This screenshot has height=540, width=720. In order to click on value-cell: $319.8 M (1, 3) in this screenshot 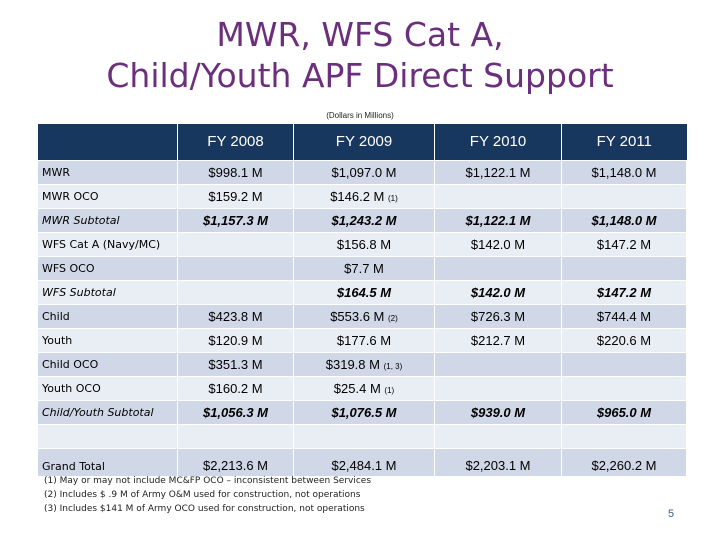, I will do `click(364, 364)`.